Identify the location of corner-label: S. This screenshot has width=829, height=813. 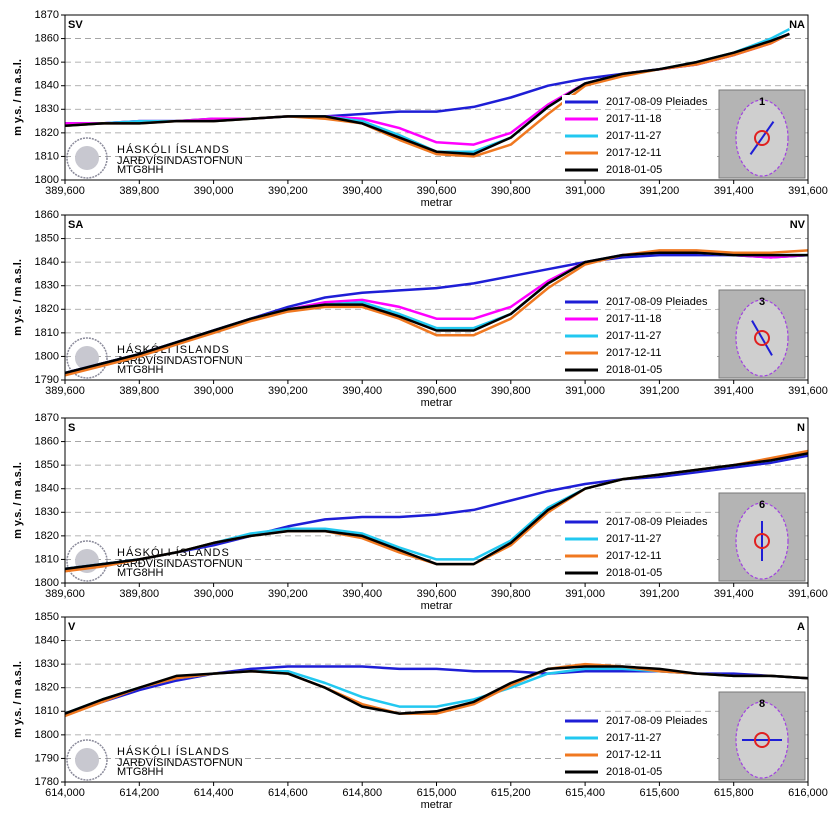
(71, 428).